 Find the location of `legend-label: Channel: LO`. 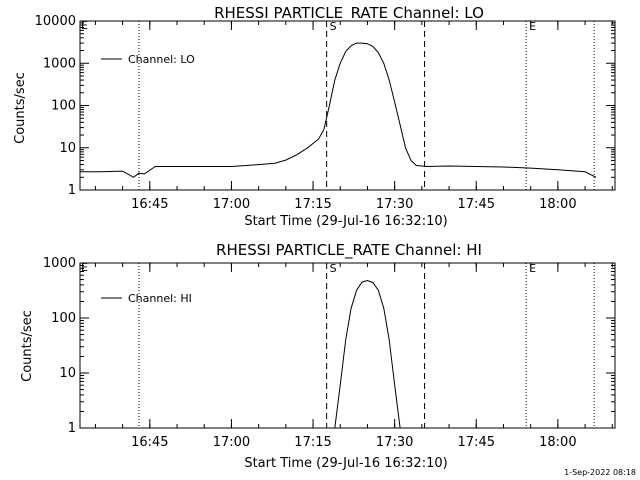

legend-label: Channel: LO is located at coordinates (161, 59).